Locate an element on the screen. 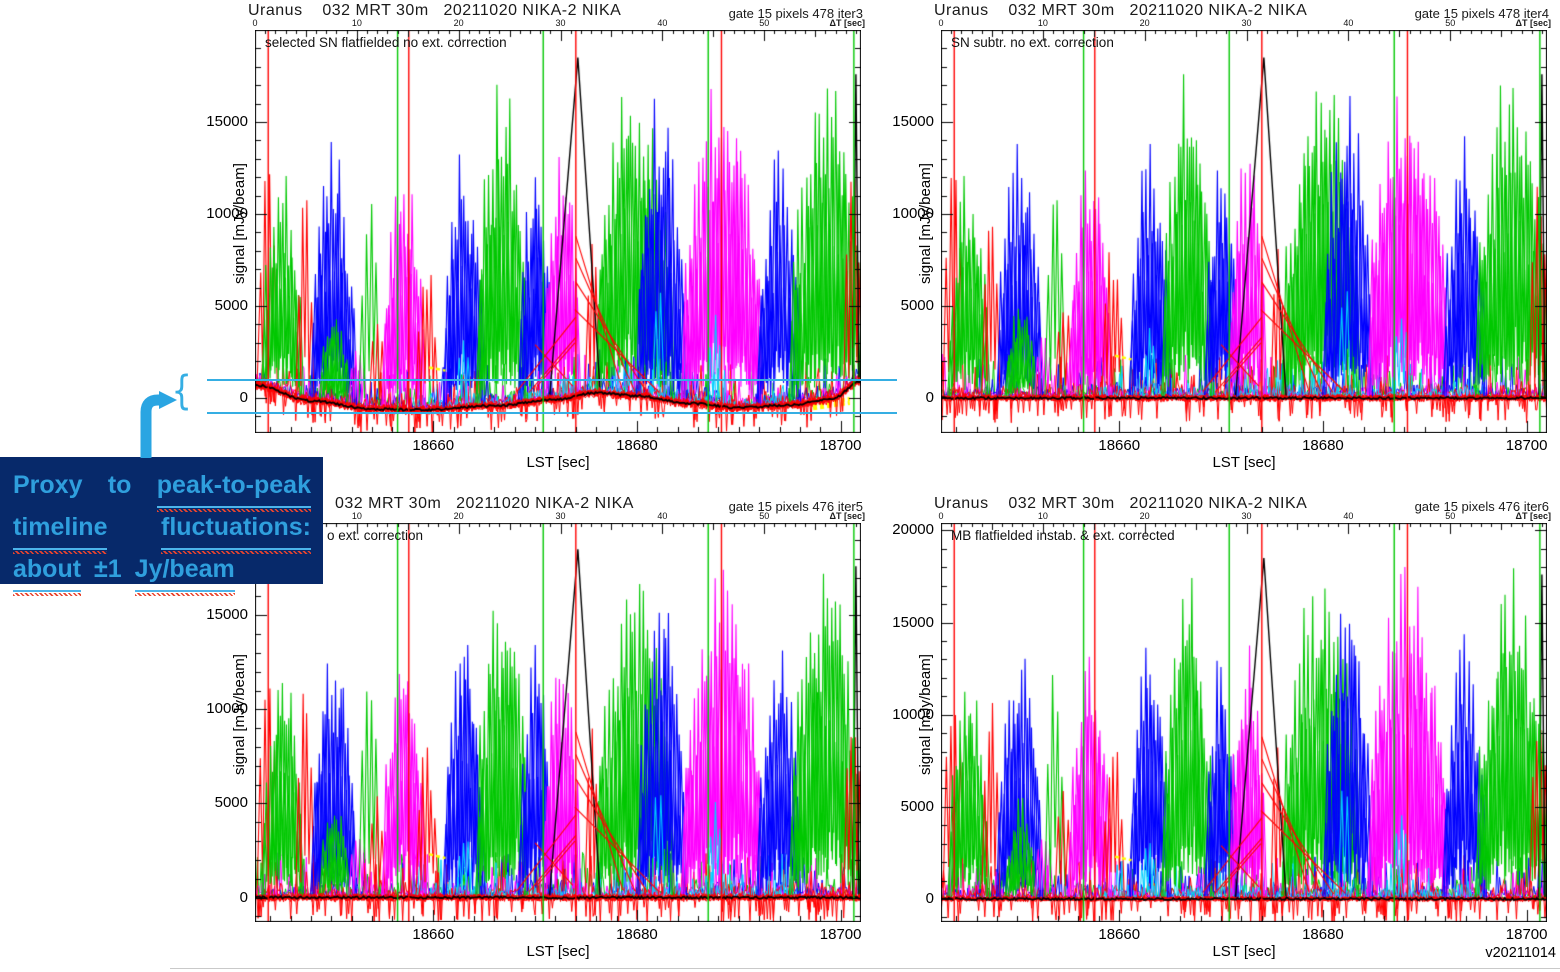 The height and width of the screenshot is (972, 1560). annotation-word: to is located at coordinates (119, 485).